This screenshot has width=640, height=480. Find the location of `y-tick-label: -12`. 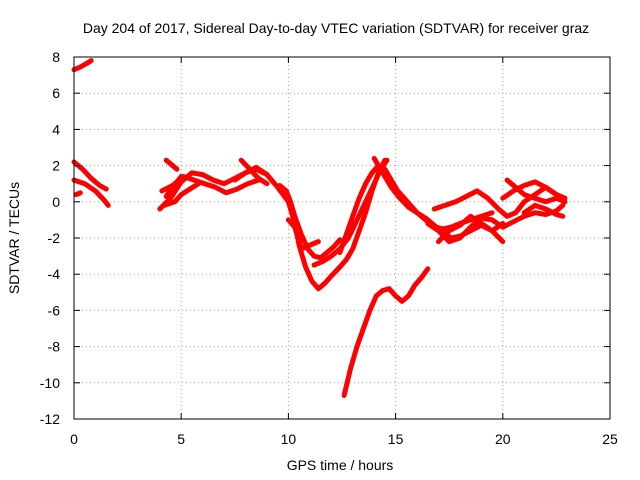

y-tick-label: -12 is located at coordinates (50, 419).